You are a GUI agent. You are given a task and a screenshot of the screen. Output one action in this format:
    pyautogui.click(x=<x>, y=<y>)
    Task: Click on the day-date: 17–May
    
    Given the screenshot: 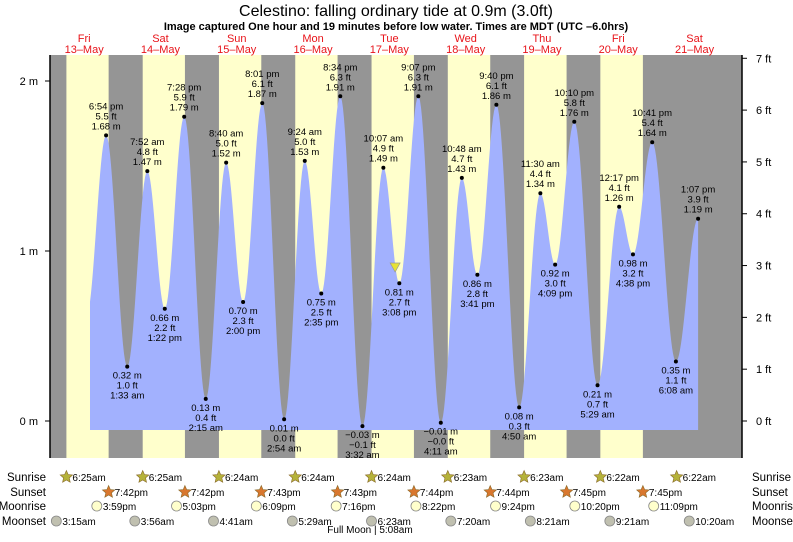 What is the action you would take?
    pyautogui.click(x=390, y=50)
    